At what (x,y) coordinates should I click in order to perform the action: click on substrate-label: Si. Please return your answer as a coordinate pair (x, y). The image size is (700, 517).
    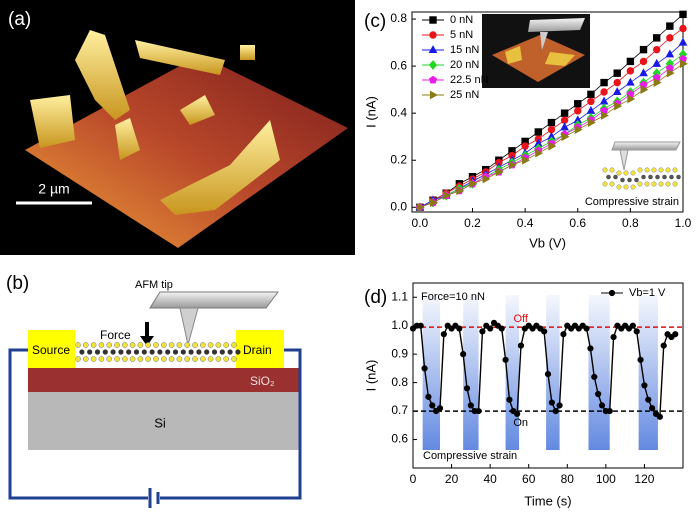
    Looking at the image, I should click on (160, 422).